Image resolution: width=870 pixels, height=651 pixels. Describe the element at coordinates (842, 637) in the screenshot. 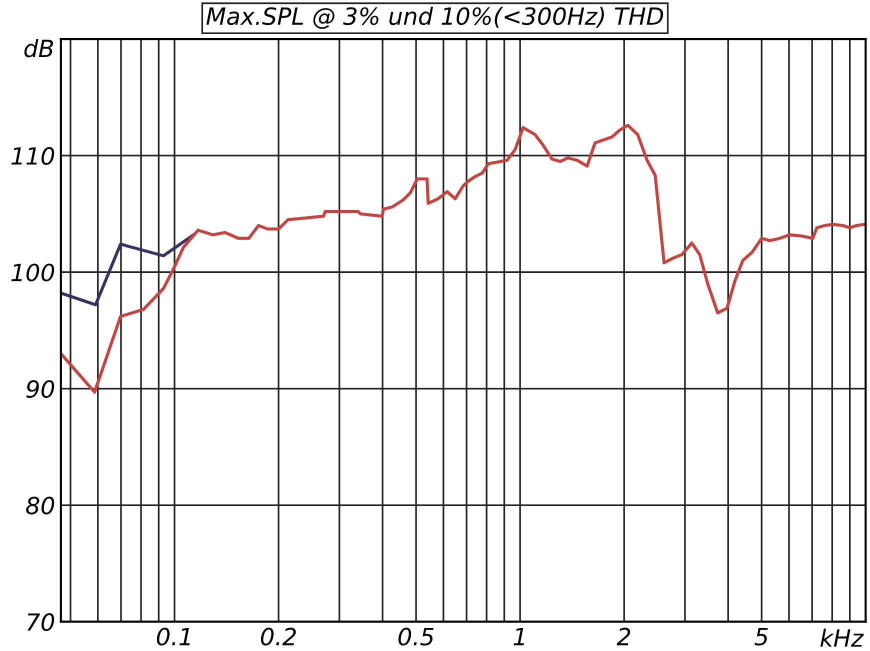

I see `x-axis-title: kHz` at that location.